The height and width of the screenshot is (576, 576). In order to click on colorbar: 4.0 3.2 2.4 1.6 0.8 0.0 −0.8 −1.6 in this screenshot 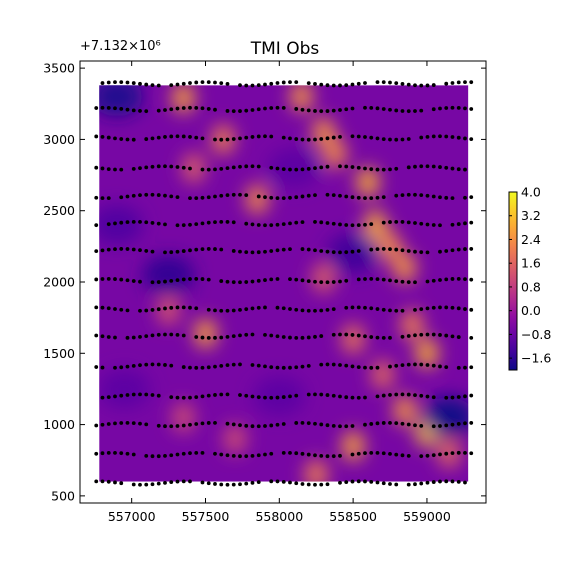, I will do `click(529, 278)`.